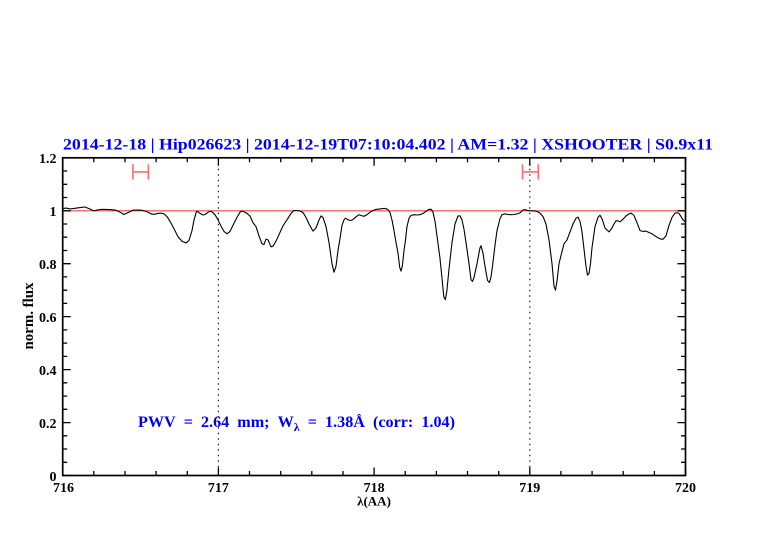 The width and height of the screenshot is (782, 542). I want to click on svg-text: 719, so click(529, 488).